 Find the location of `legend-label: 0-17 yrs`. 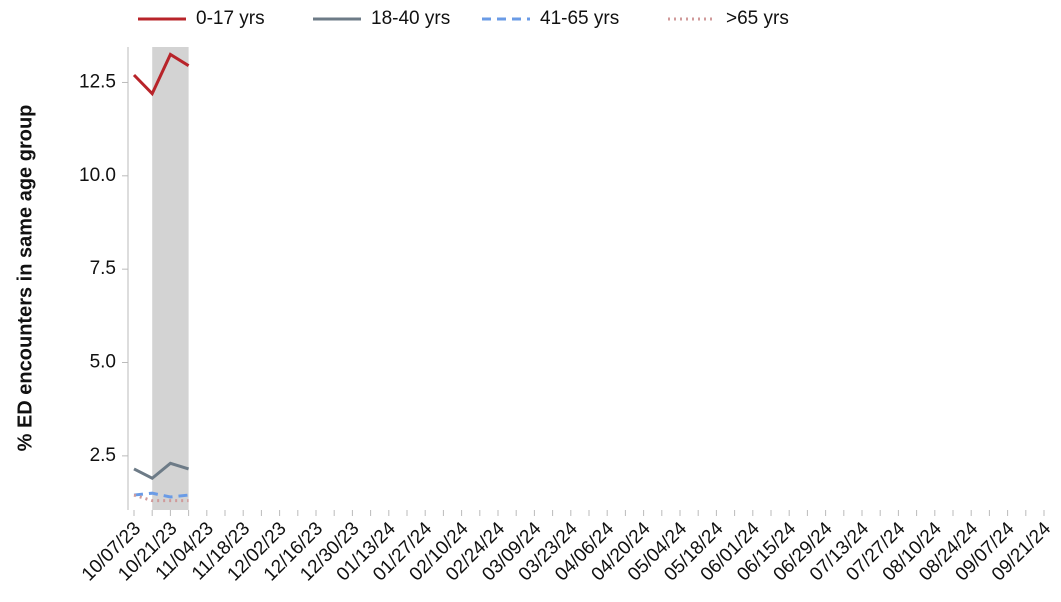

legend-label: 0-17 yrs is located at coordinates (230, 18).